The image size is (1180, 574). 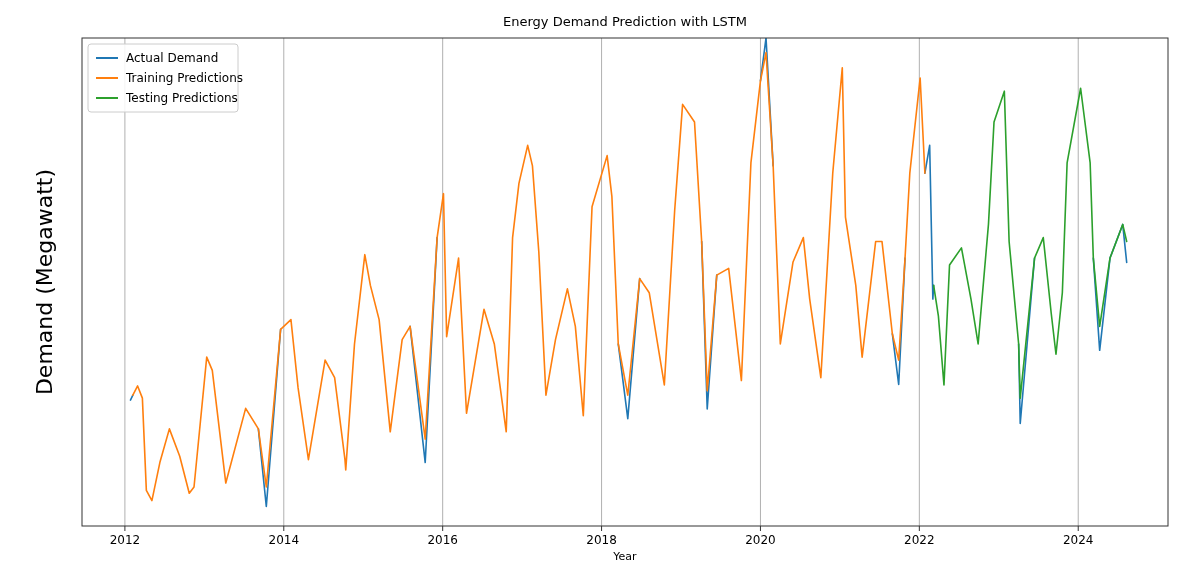 I want to click on x-tick-label: 2022, so click(x=919, y=540).